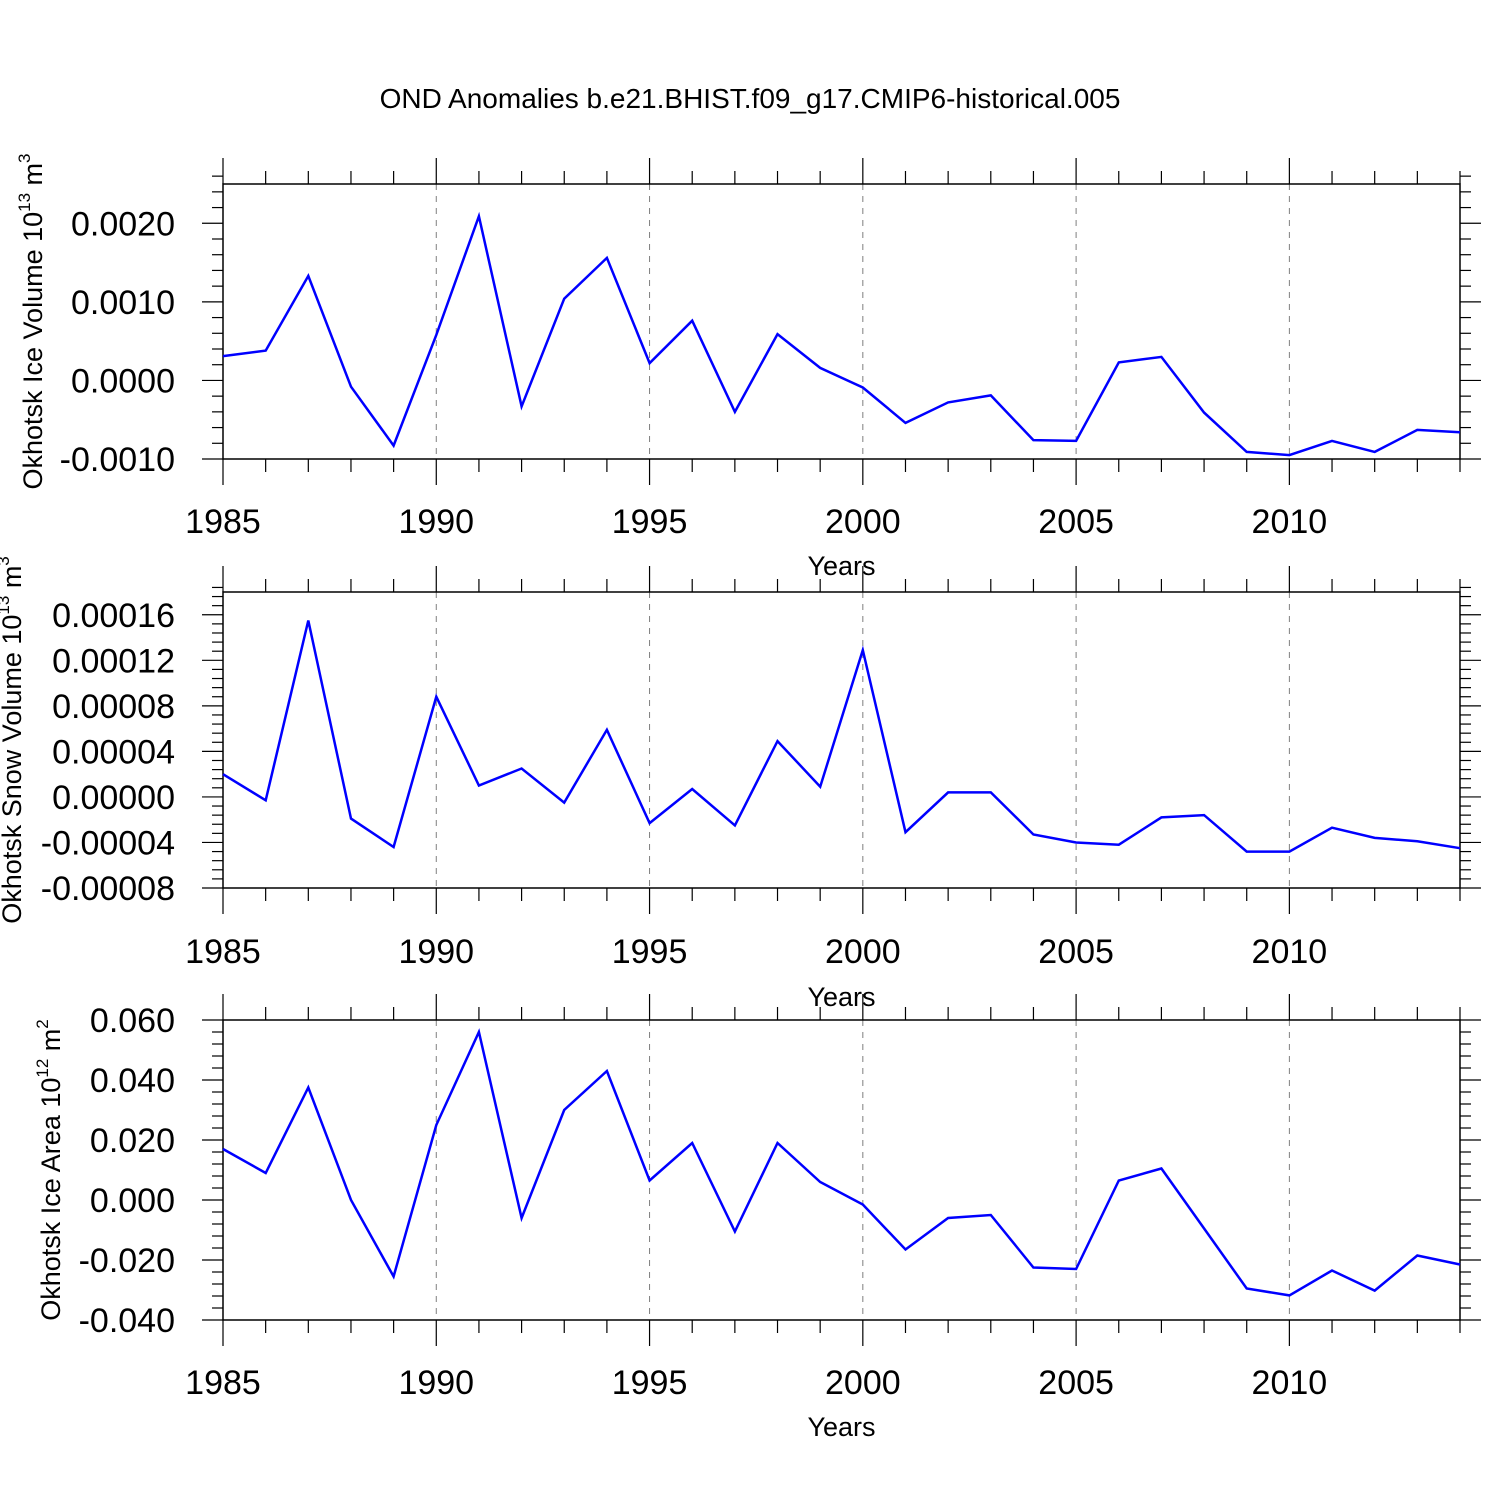  Describe the element at coordinates (113, 752) in the screenshot. I see `y-tick-label: 0.00004` at that location.